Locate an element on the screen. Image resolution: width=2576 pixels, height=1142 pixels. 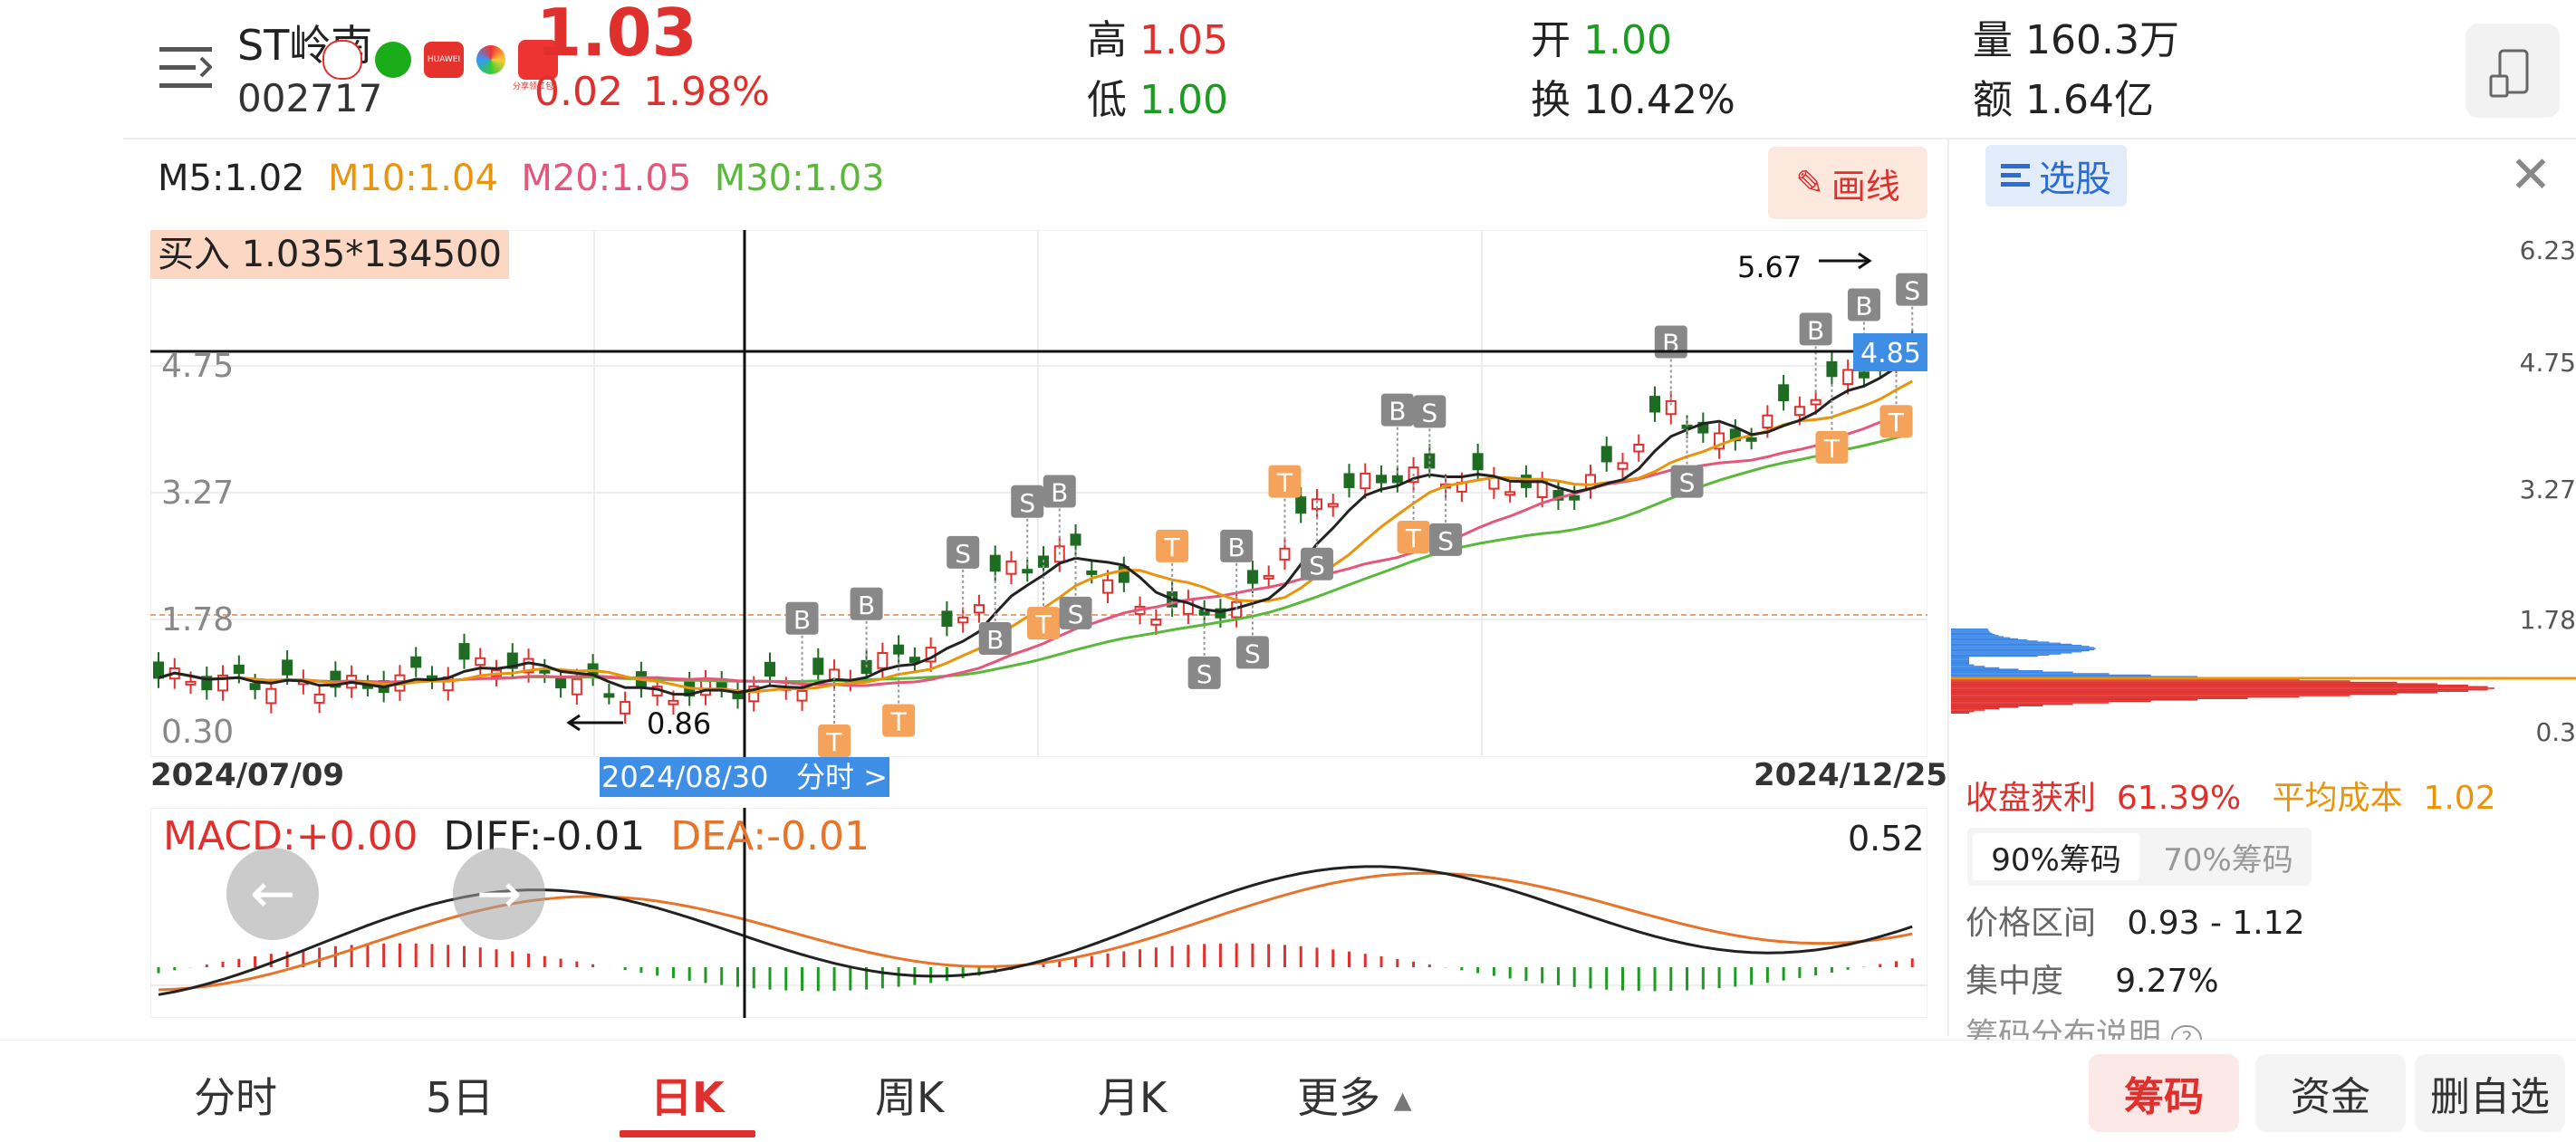
y-tick-2: 3.27 is located at coordinates (197, 493).